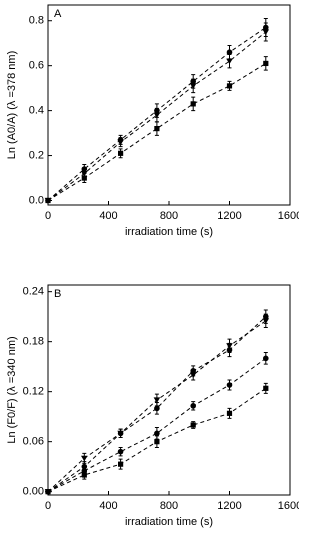  What do you see at coordinates (36, 66) in the screenshot?
I see `y-tick-label: 0.6` at bounding box center [36, 66].